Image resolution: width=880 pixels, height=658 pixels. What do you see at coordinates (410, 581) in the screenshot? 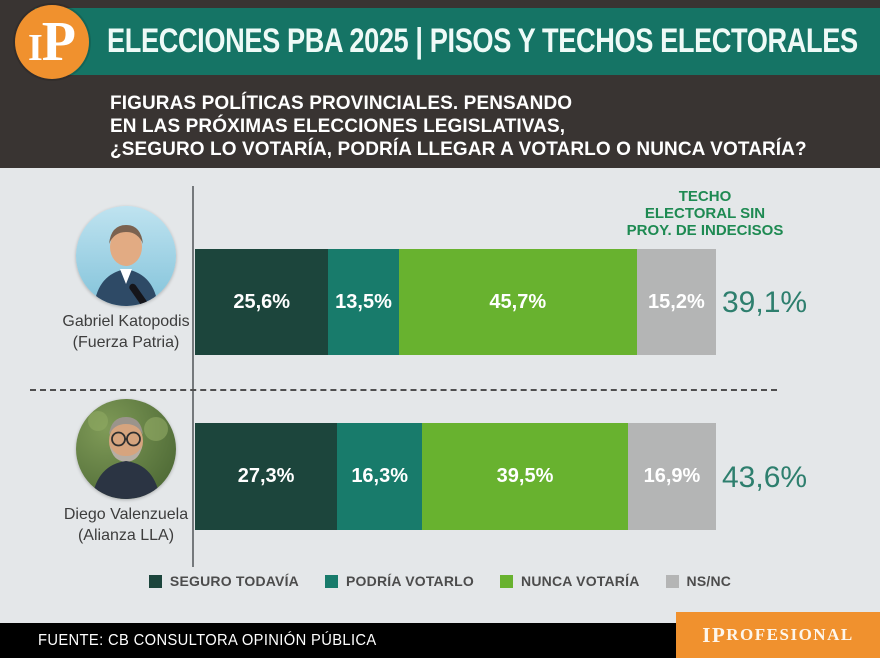
I see `legend-label-podria: PODRÍA VOTARLO` at bounding box center [410, 581].